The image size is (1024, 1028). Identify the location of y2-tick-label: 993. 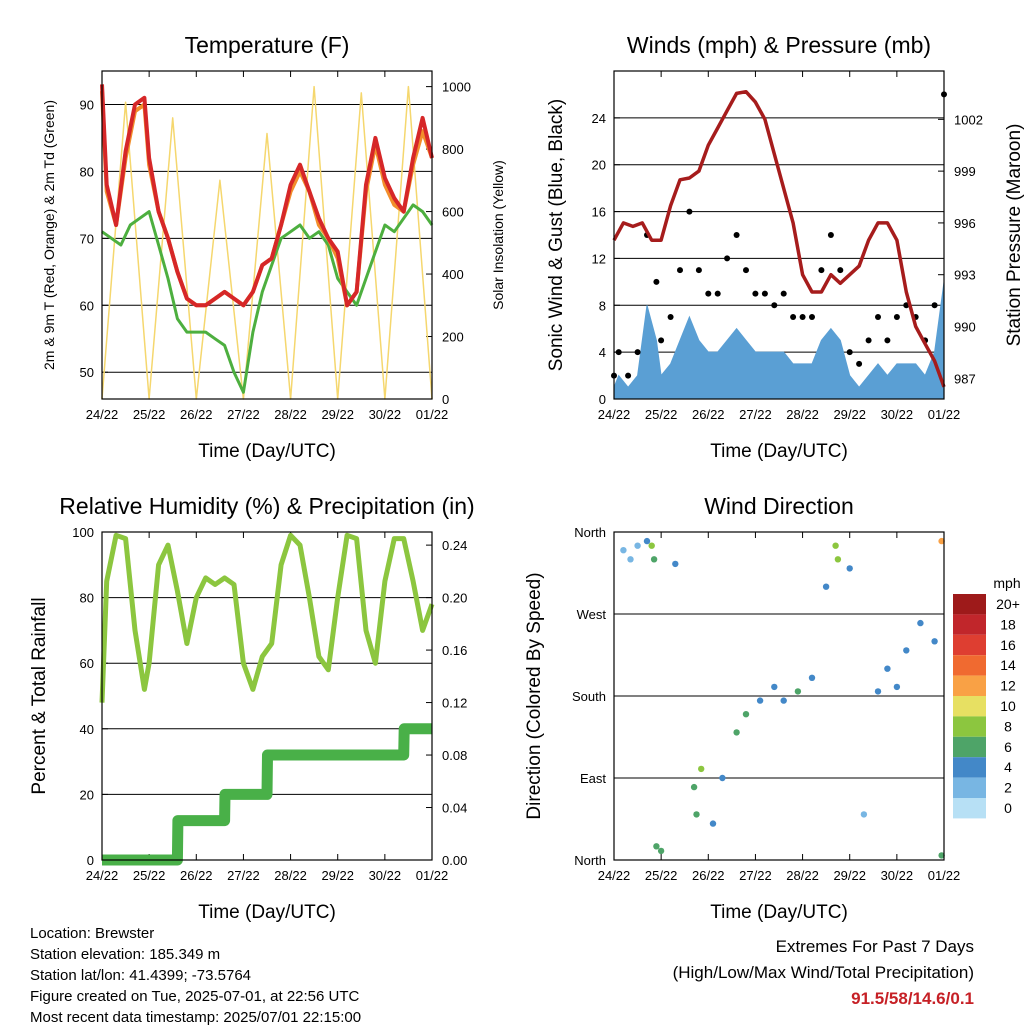
(965, 275).